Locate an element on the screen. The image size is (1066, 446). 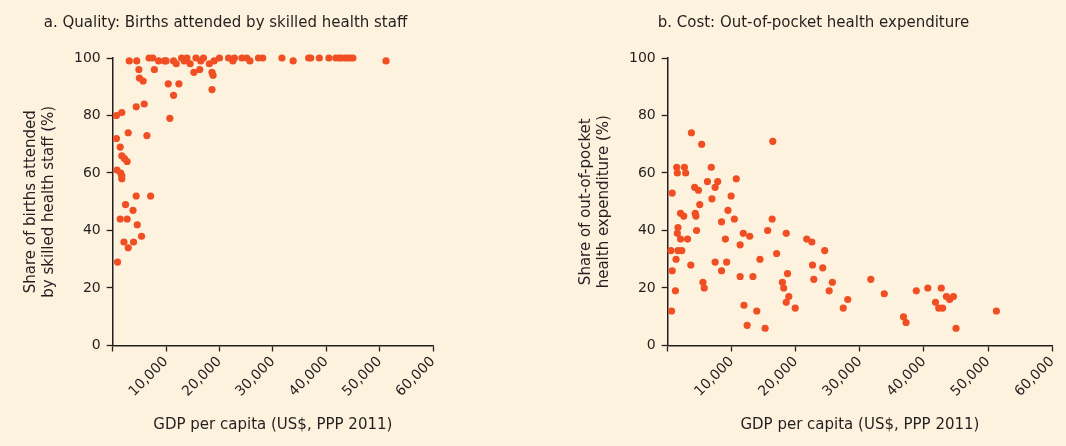
y-axis-title: Share of out-of-pocket health expenditure (%) is located at coordinates (593, 202).